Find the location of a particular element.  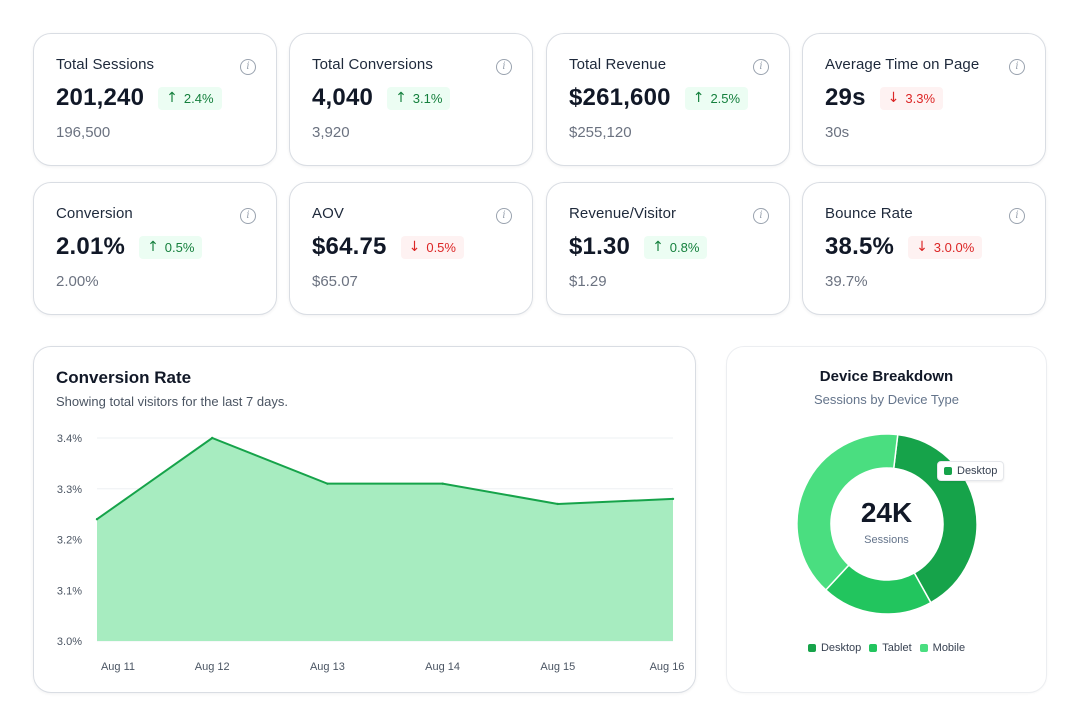

metric-value: 201,240 is located at coordinates (100, 97).